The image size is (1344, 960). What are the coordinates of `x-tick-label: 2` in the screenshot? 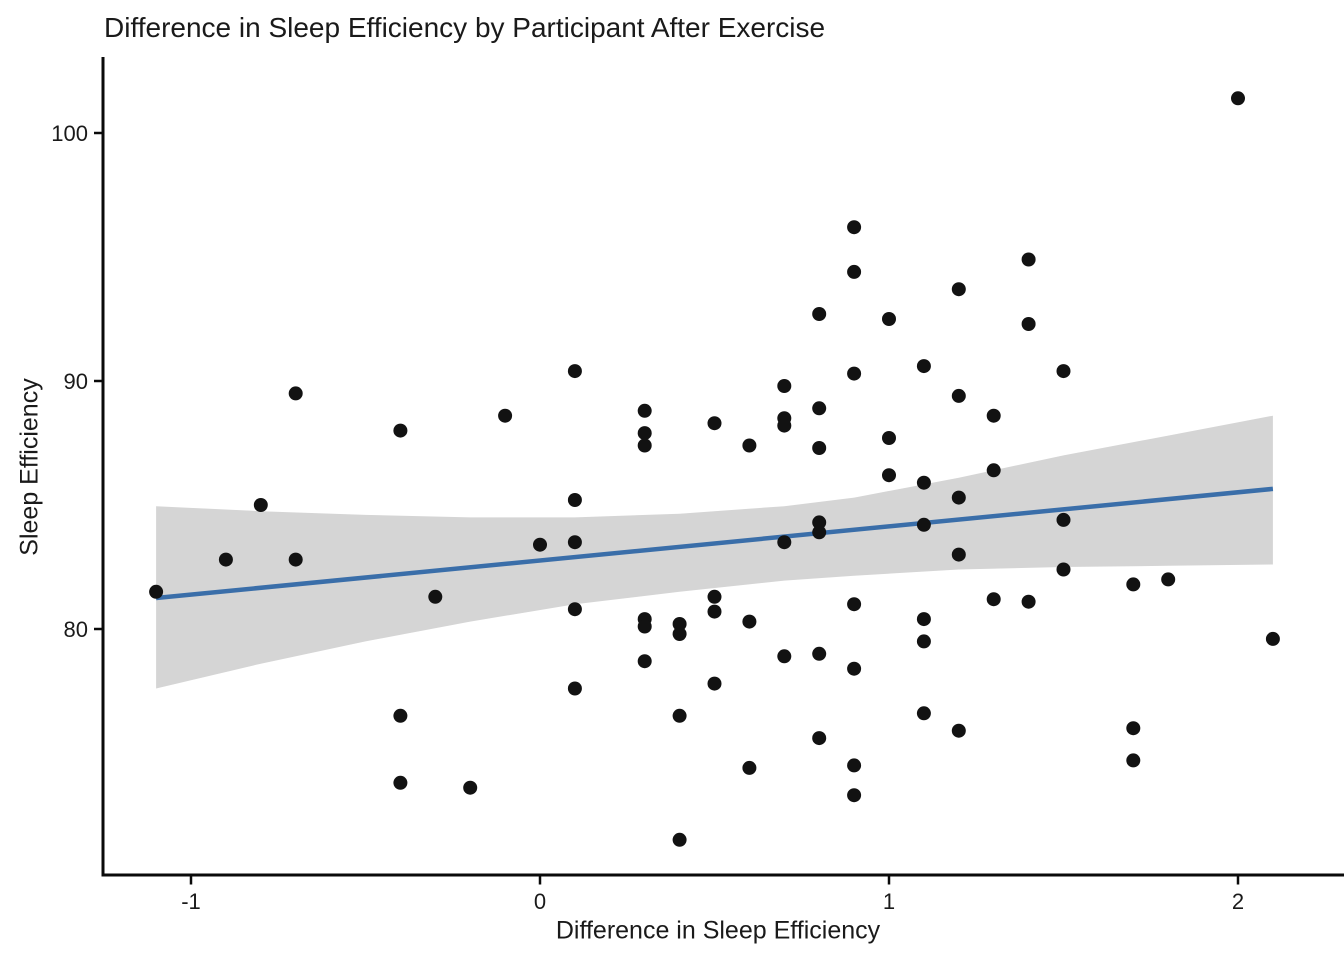 It's located at (1238, 901).